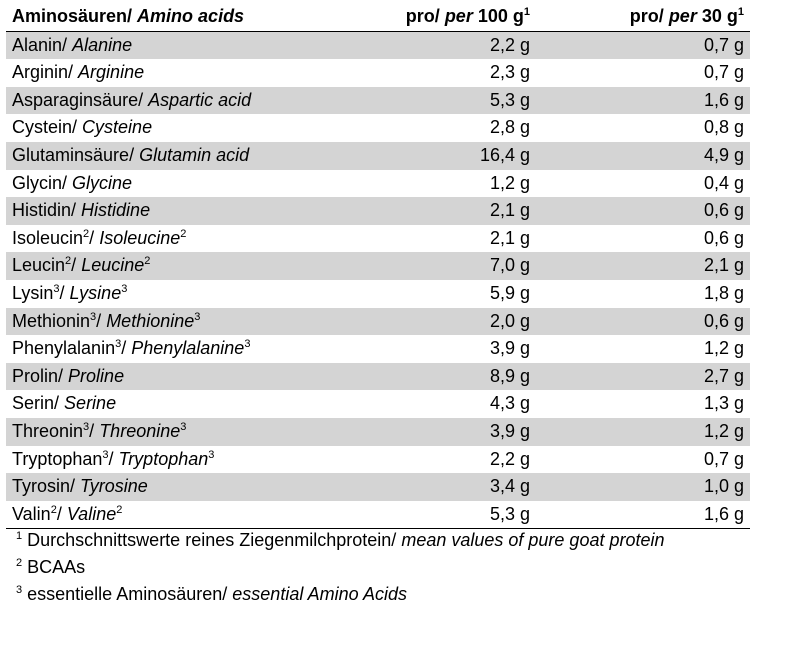 Image resolution: width=790 pixels, height=646 pixels. What do you see at coordinates (51, 567) in the screenshot?
I see `footnote-2: 2 BCAAs` at bounding box center [51, 567].